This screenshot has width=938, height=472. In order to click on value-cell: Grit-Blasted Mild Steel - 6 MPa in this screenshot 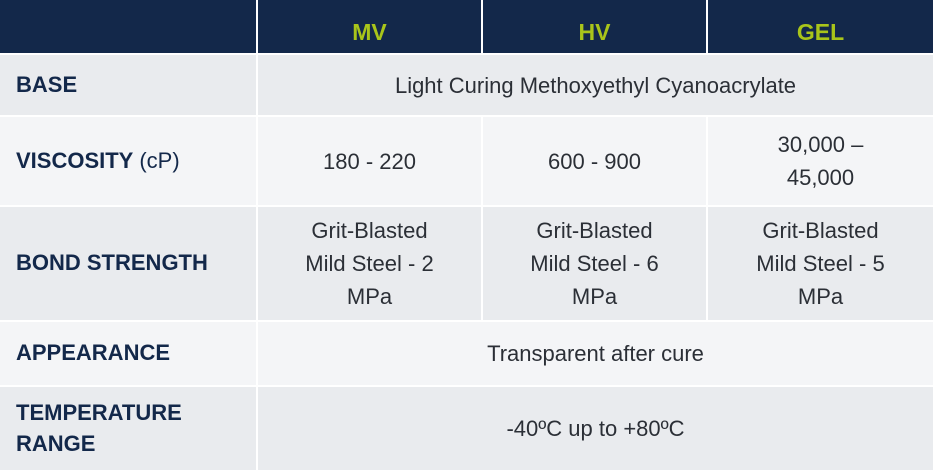, I will do `click(594, 263)`.